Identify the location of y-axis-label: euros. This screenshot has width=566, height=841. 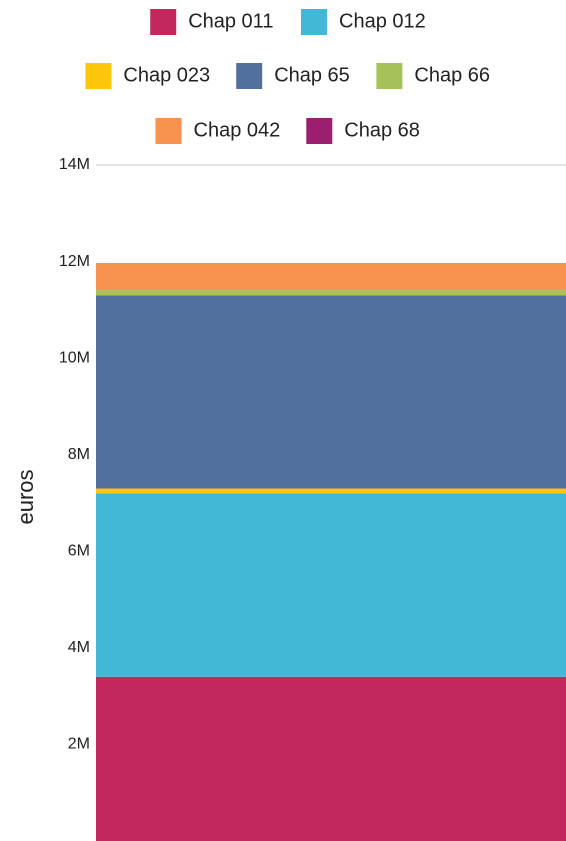
(25, 496).